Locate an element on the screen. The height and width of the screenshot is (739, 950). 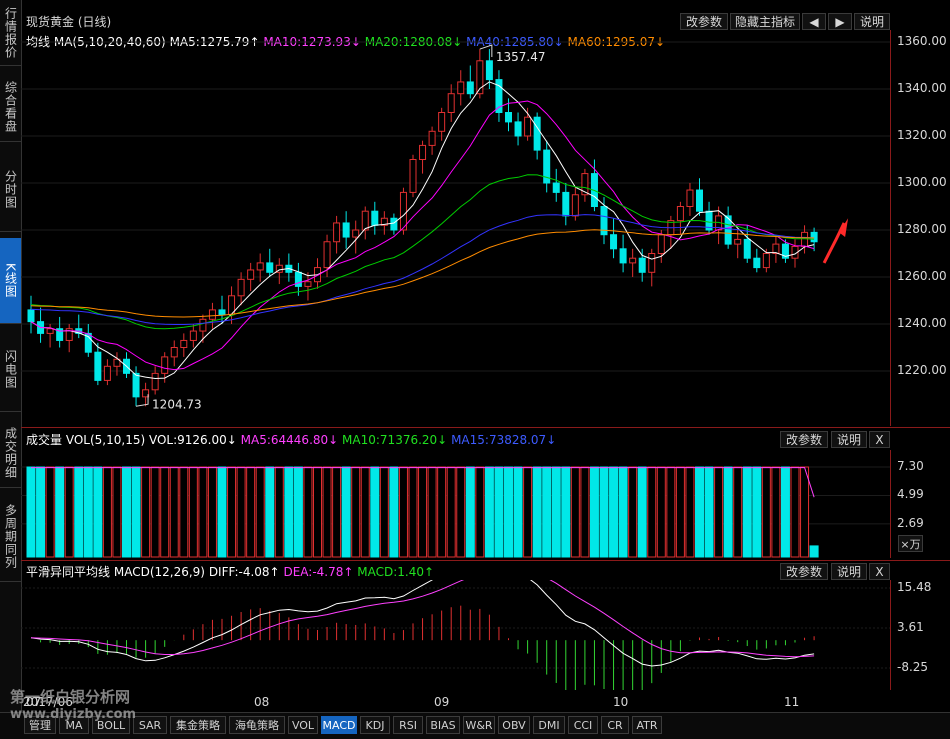
indicator-tab: 管理 is located at coordinates (40, 725).